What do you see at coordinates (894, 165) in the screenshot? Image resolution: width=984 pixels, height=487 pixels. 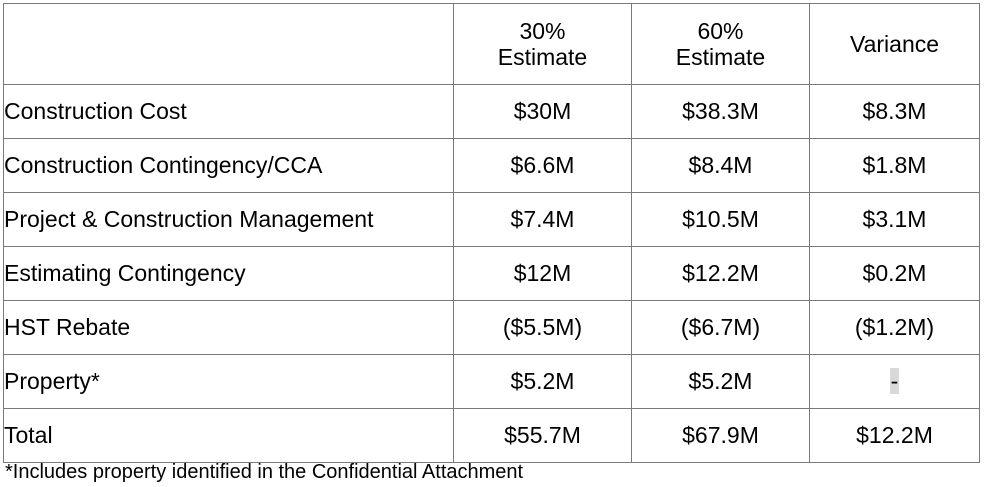 I see `variance-cell: $1.8M` at bounding box center [894, 165].